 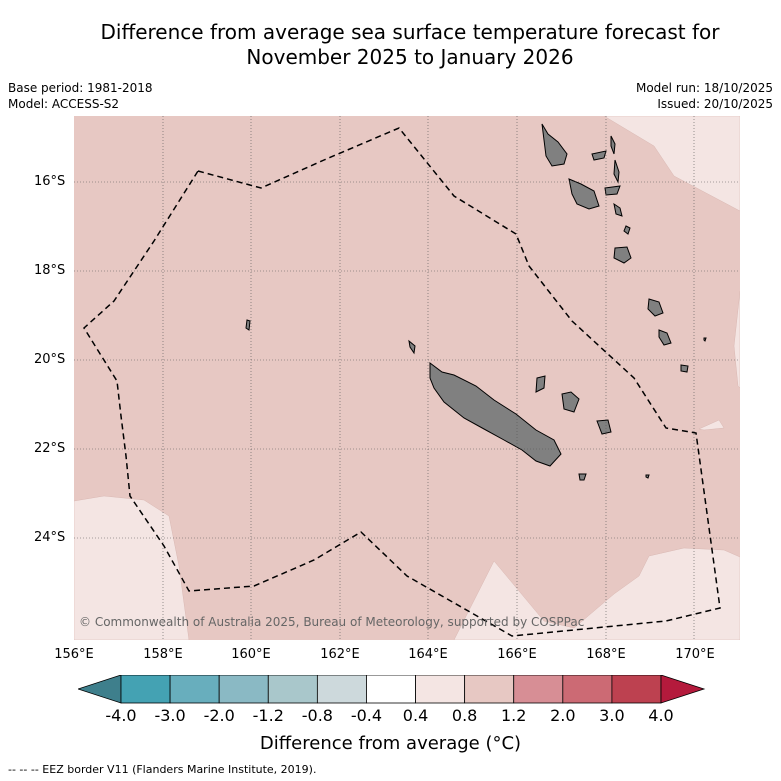 What do you see at coordinates (251, 654) in the screenshot?
I see `lon-label-160e: 160°E` at bounding box center [251, 654].